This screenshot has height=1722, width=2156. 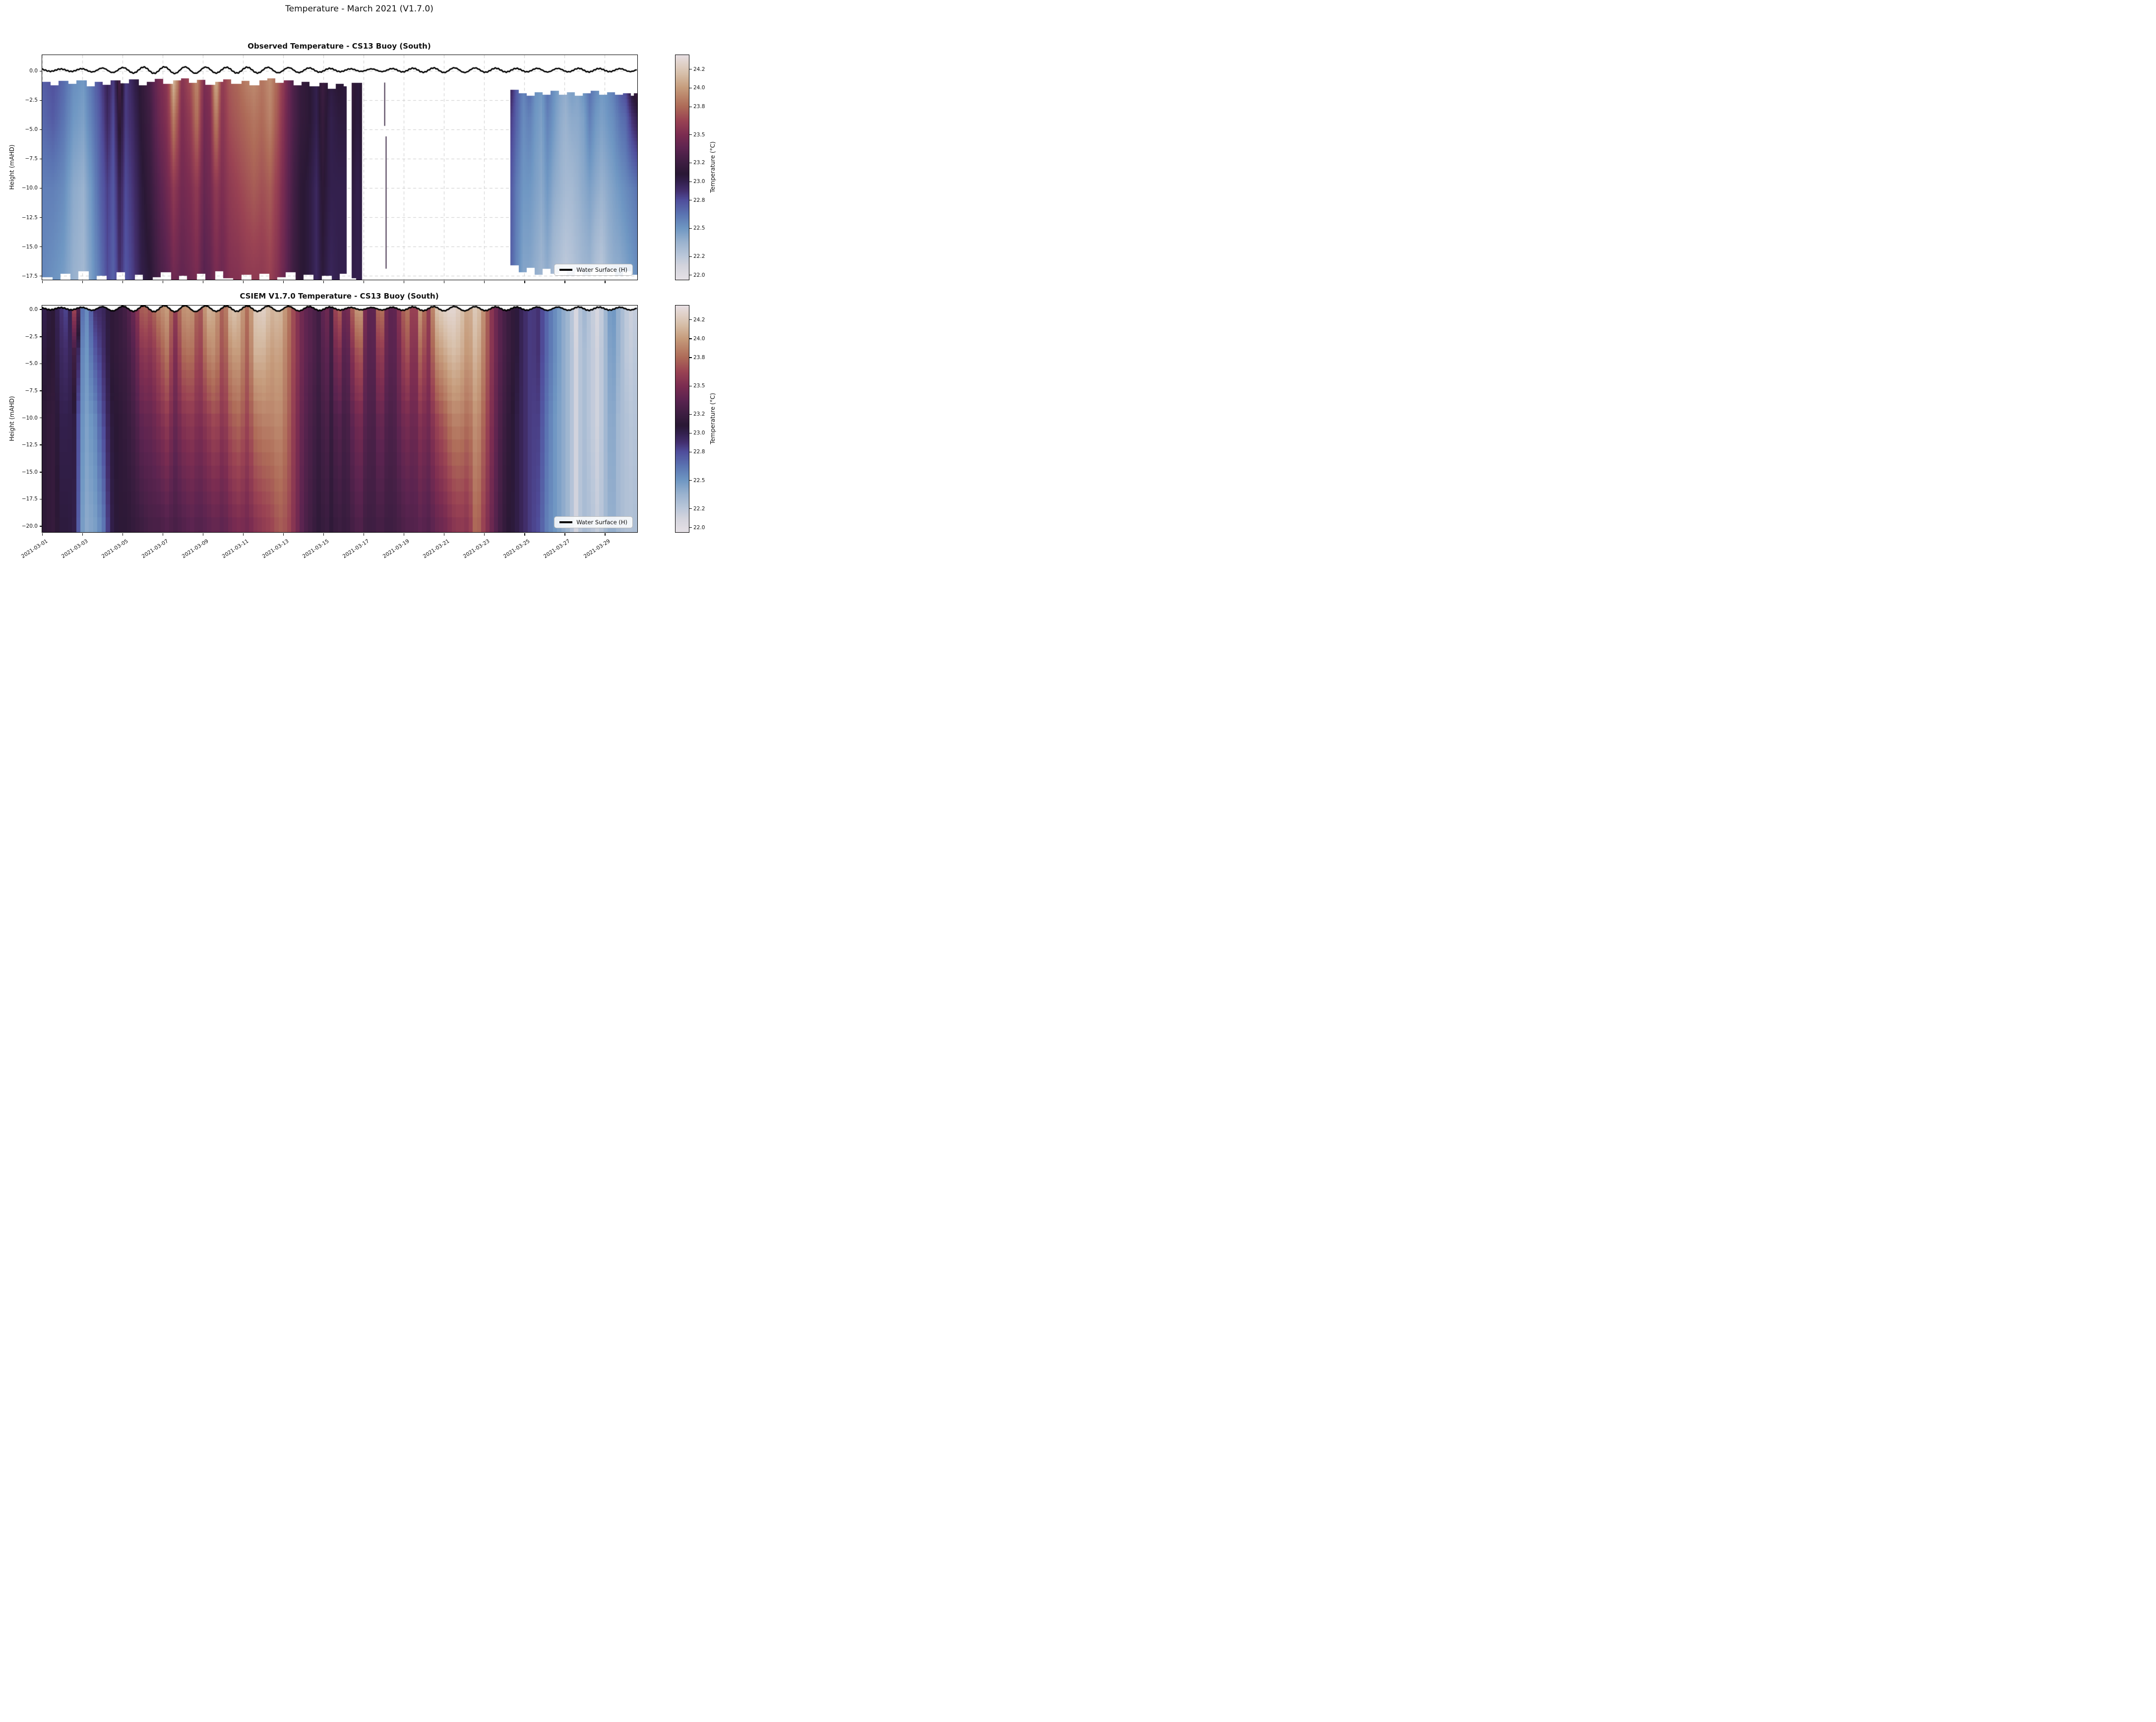 I want to click on model-colorbar-canvas, so click(x=682, y=419).